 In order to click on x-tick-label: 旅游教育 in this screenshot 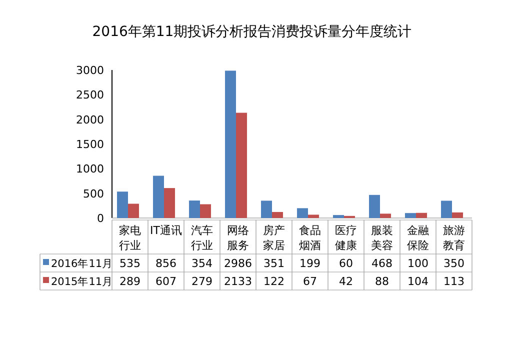, I will do `click(454, 238)`.